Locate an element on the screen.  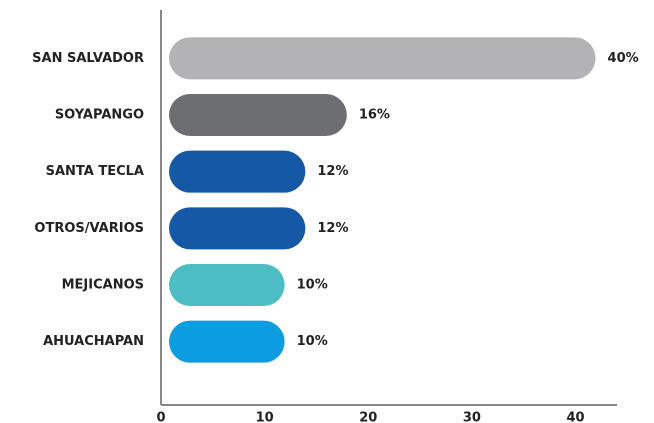
x-tick-label: 30 is located at coordinates (472, 417).